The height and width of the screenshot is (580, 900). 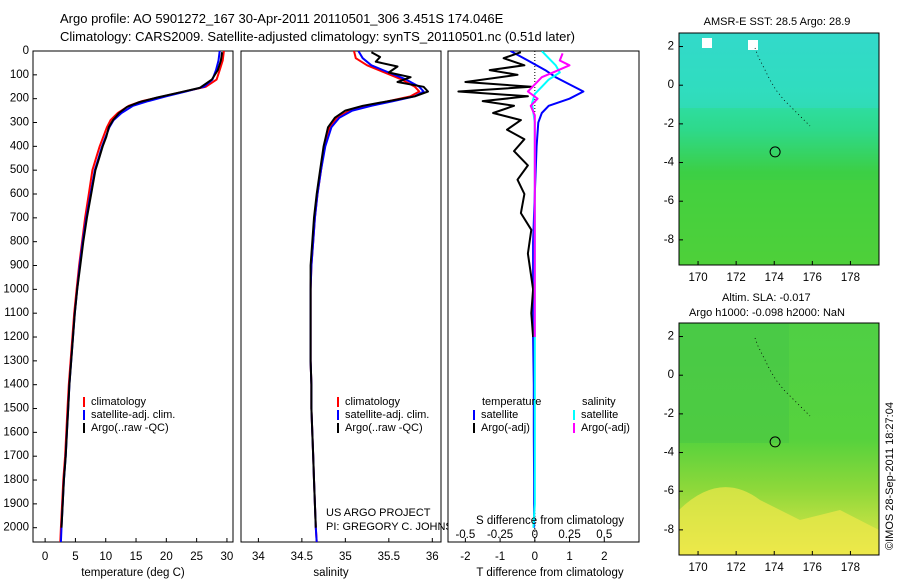 What do you see at coordinates (330, 573) in the screenshot?
I see `salinity-axis-label: salinity` at bounding box center [330, 573].